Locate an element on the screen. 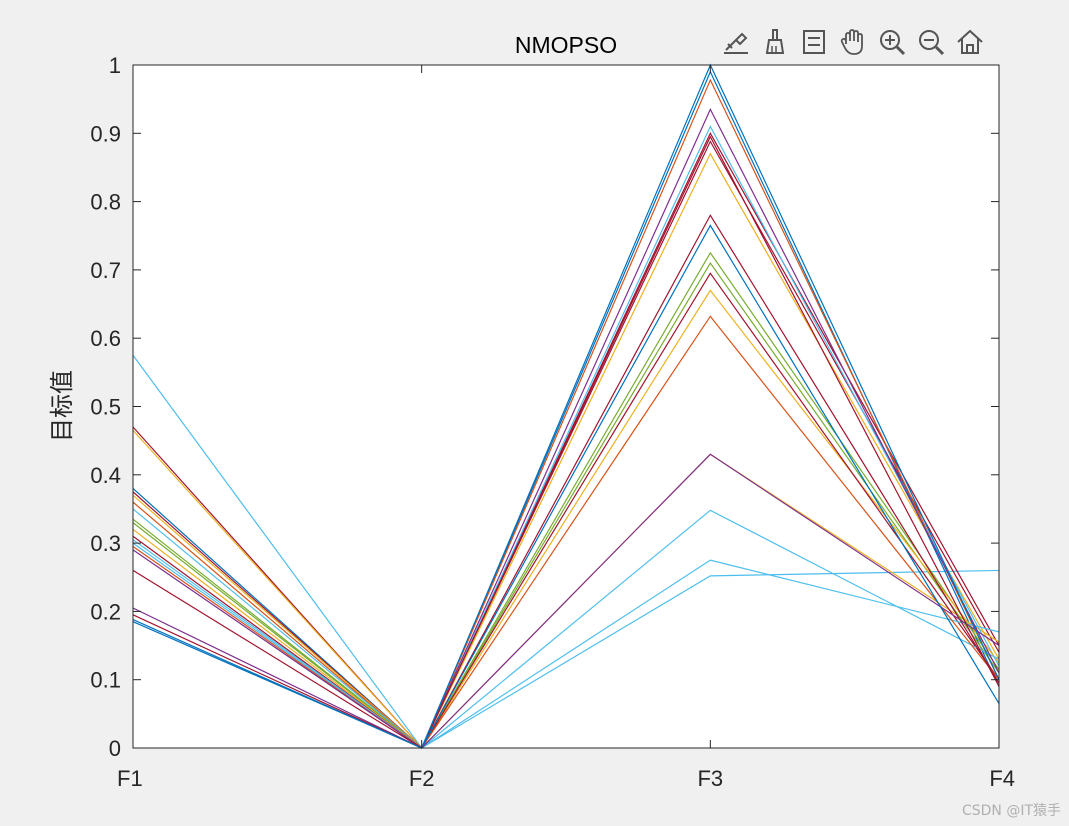  y-tick-label: 0.2 is located at coordinates (105, 611).